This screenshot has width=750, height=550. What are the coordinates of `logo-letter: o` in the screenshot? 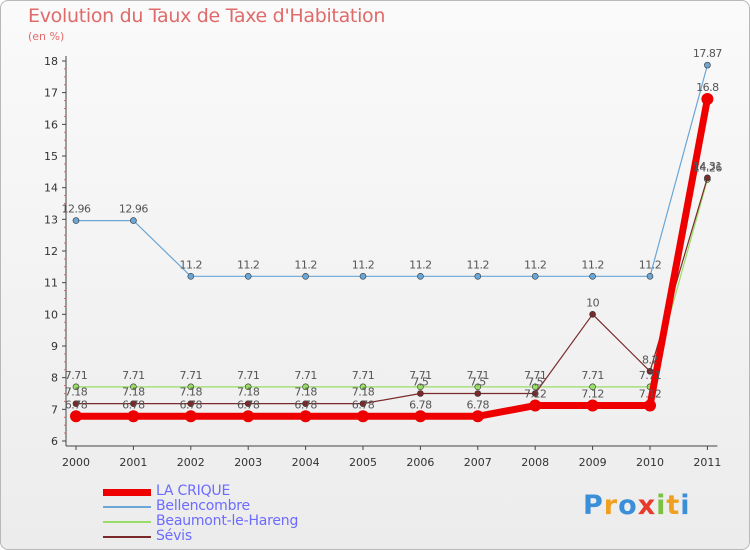 It's located at (628, 505).